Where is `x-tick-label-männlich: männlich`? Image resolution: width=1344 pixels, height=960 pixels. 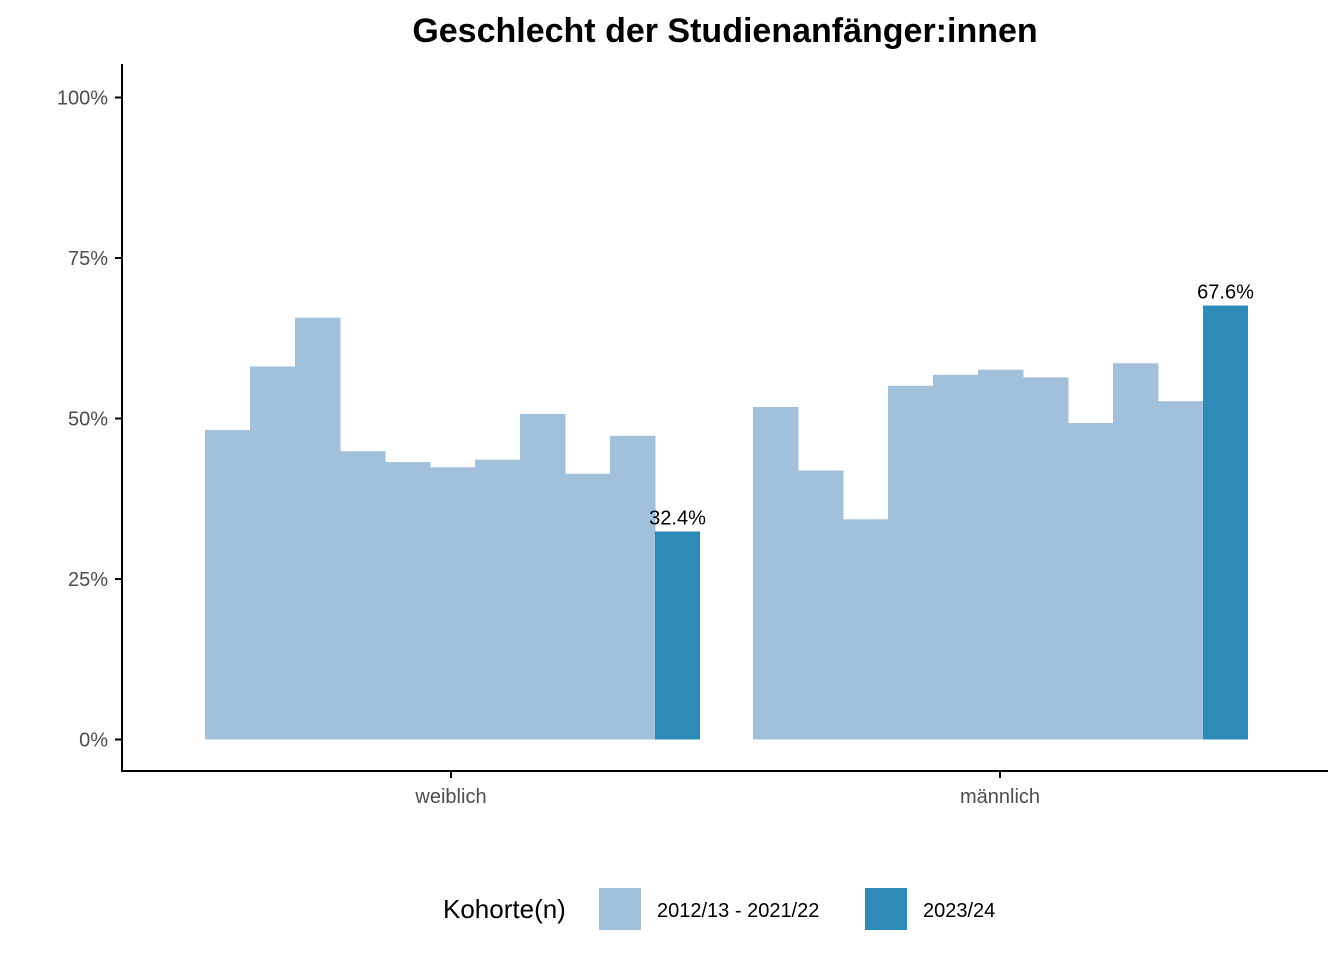
x-tick-label-männlich: männlich is located at coordinates (1000, 797).